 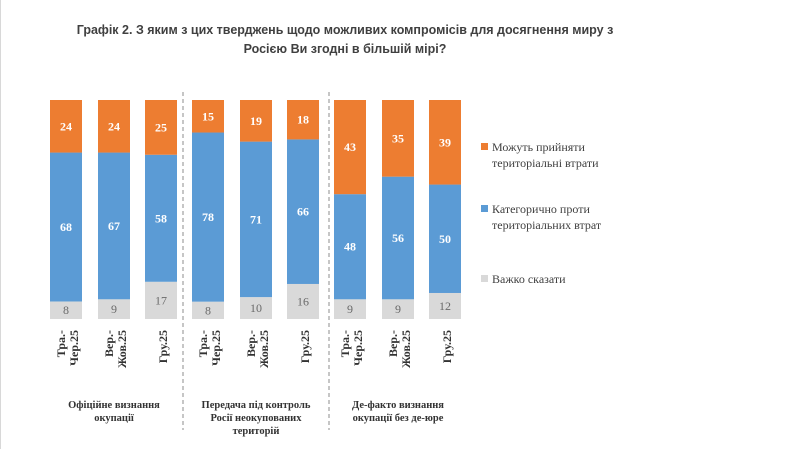 I want to click on bar-segment-g3-c2-s1, so click(x=398, y=309).